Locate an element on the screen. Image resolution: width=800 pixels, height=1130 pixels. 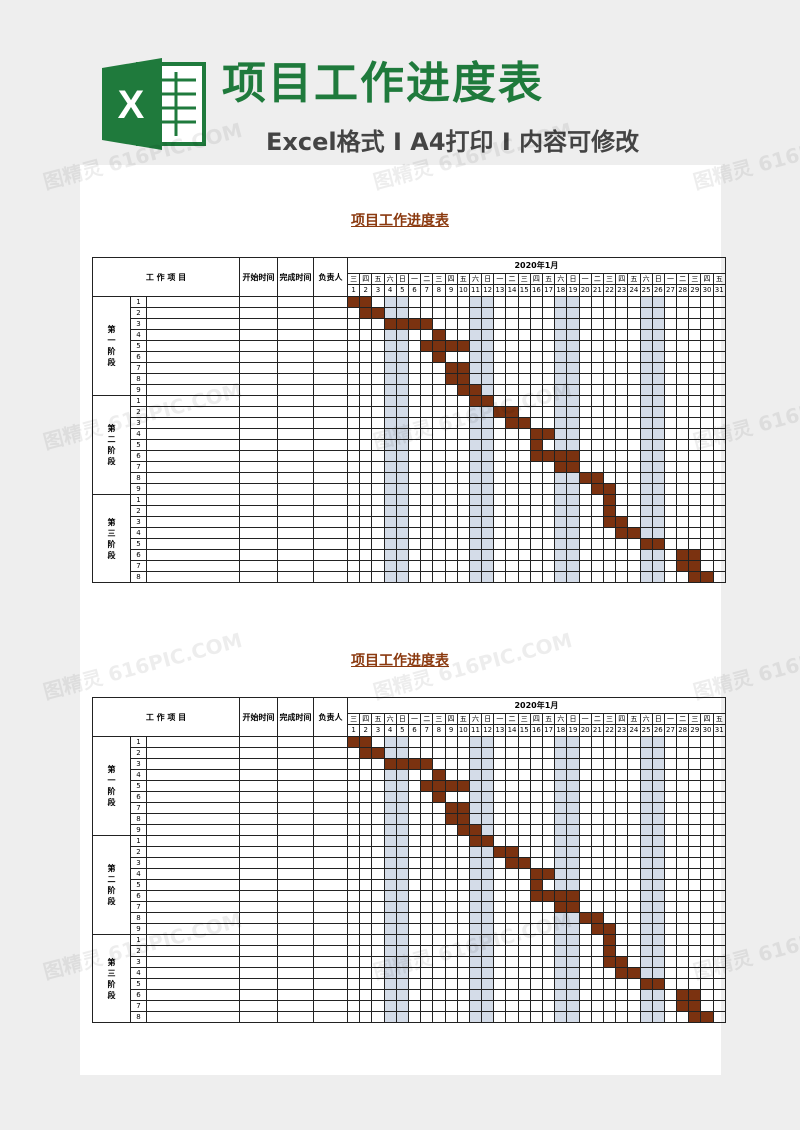
day-cell: 8 is located at coordinates (439, 290).